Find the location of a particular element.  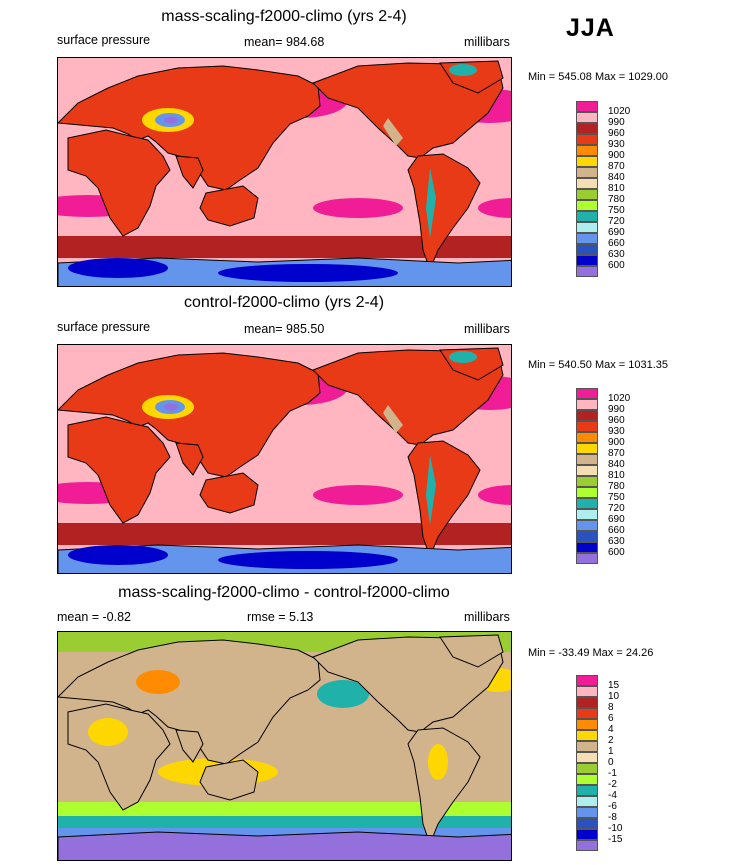

colorbar-level-label: 4 is located at coordinates (611, 729).